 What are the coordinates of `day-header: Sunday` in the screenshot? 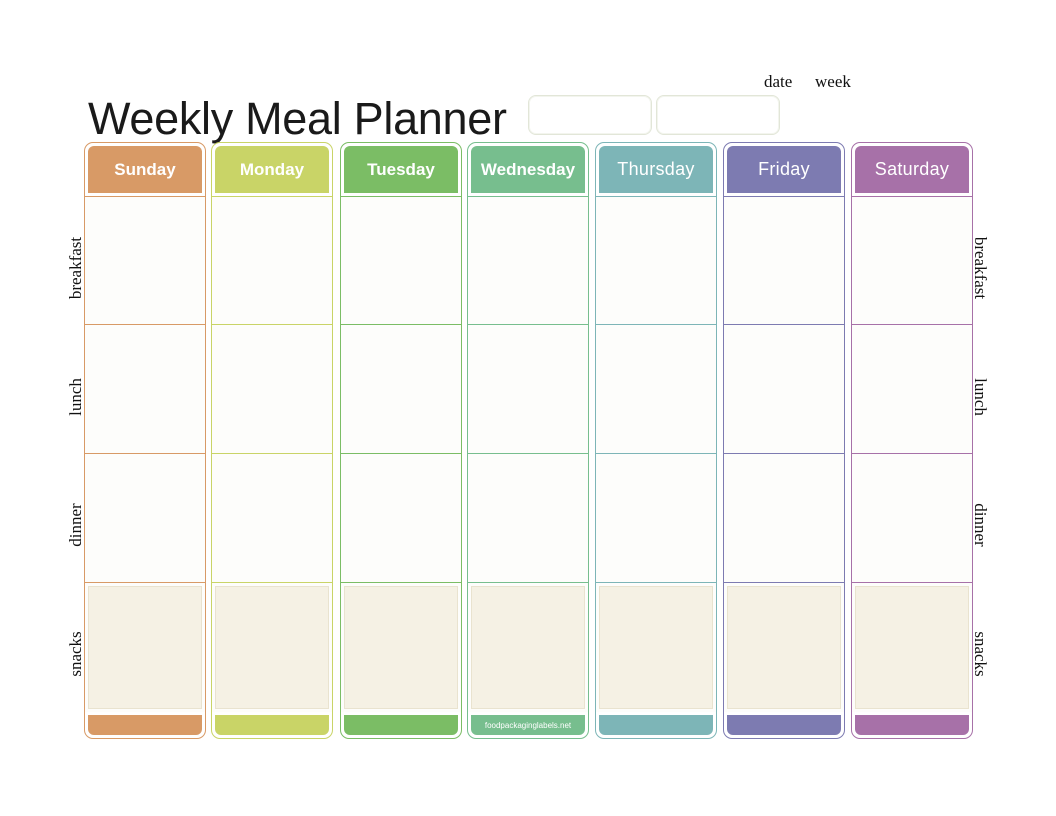 It's located at (145, 169).